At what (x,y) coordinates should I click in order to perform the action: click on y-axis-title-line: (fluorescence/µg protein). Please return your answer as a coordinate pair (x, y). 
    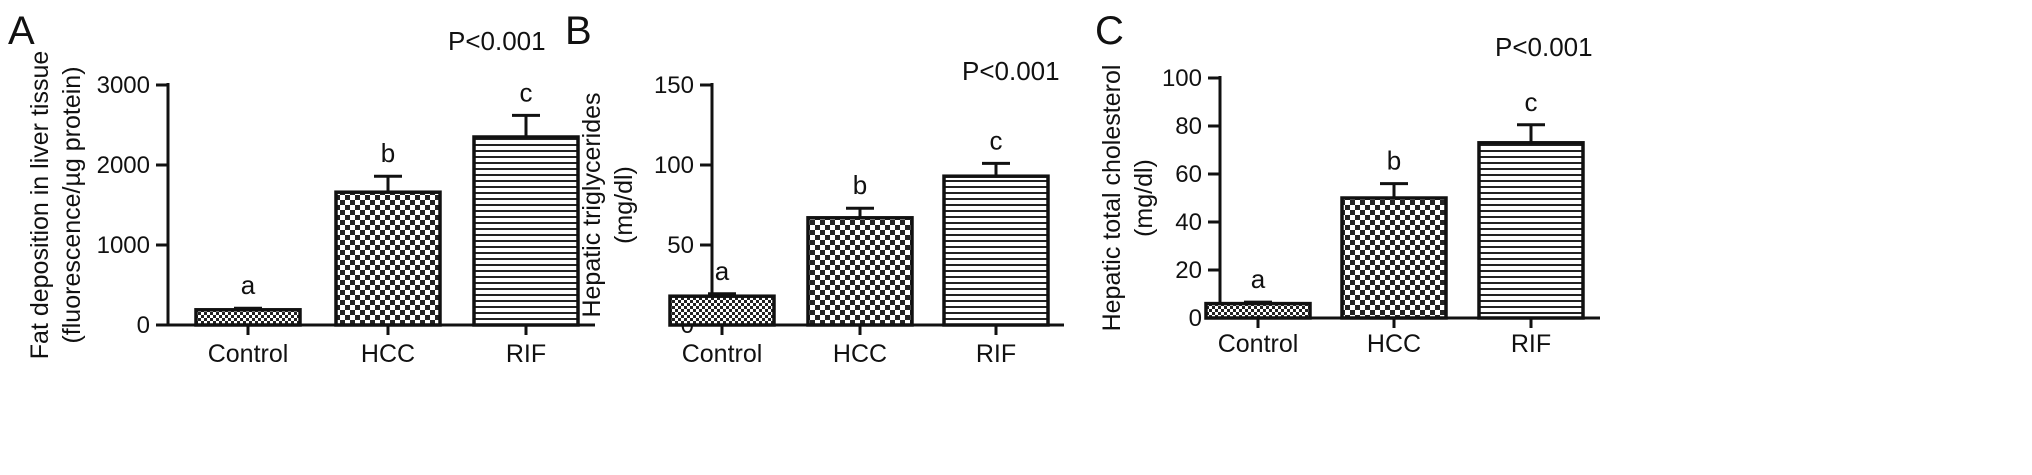
    Looking at the image, I should click on (72, 204).